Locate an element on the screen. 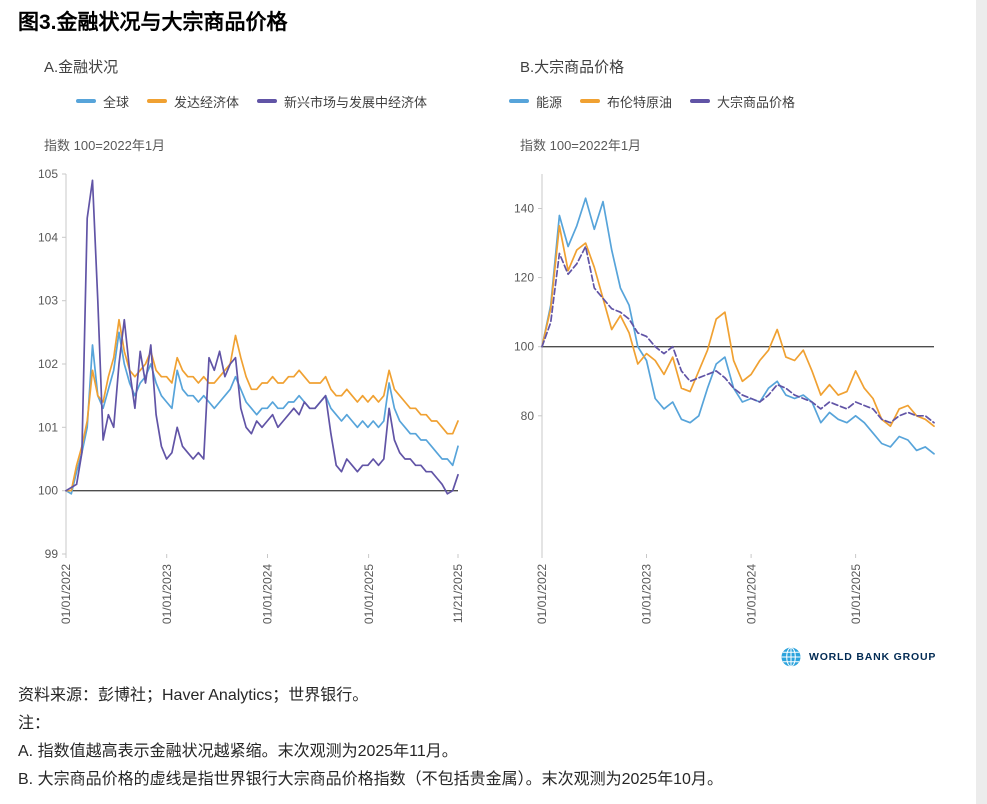 The width and height of the screenshot is (987, 804). svg-text: 80 is located at coordinates (528, 416).